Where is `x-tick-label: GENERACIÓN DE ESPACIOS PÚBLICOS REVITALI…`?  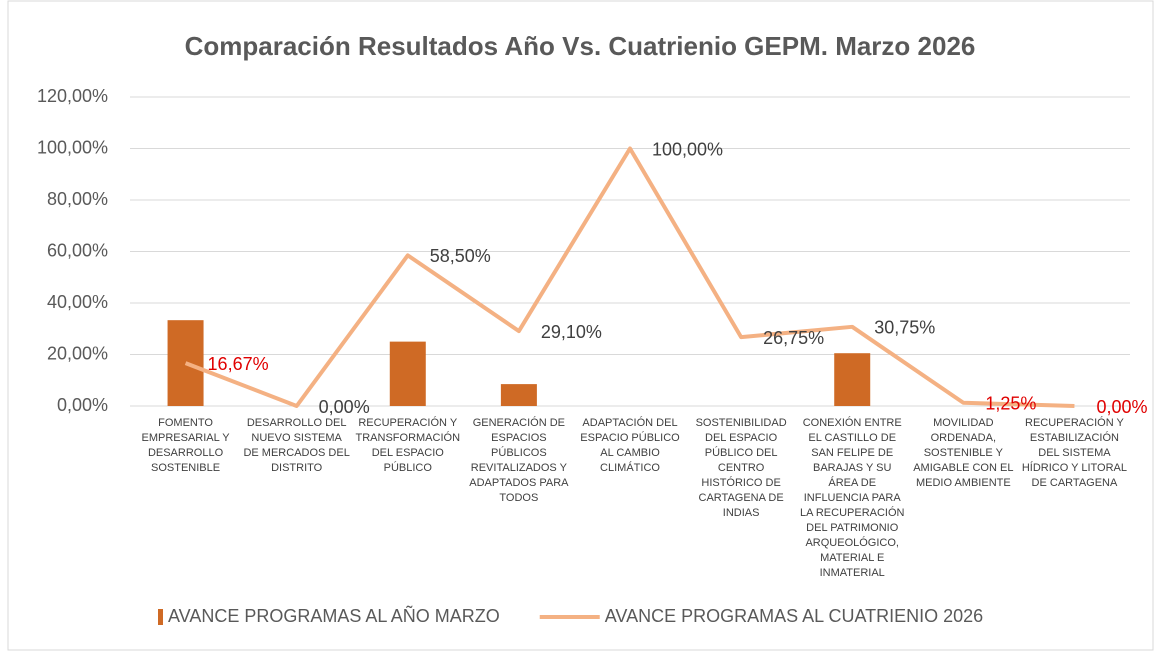
x-tick-label: GENERACIÓN DE ESPACIOS PÚBLICOS REVITALI… is located at coordinates (519, 460).